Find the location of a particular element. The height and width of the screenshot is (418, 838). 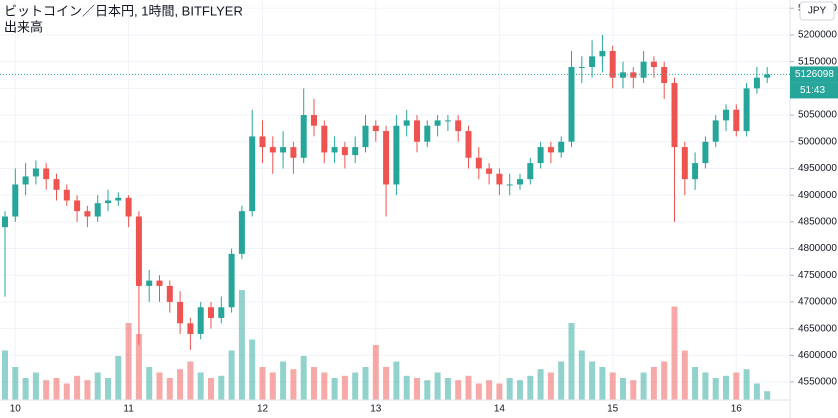

y-tick-label: 4850000 is located at coordinates (817, 221).